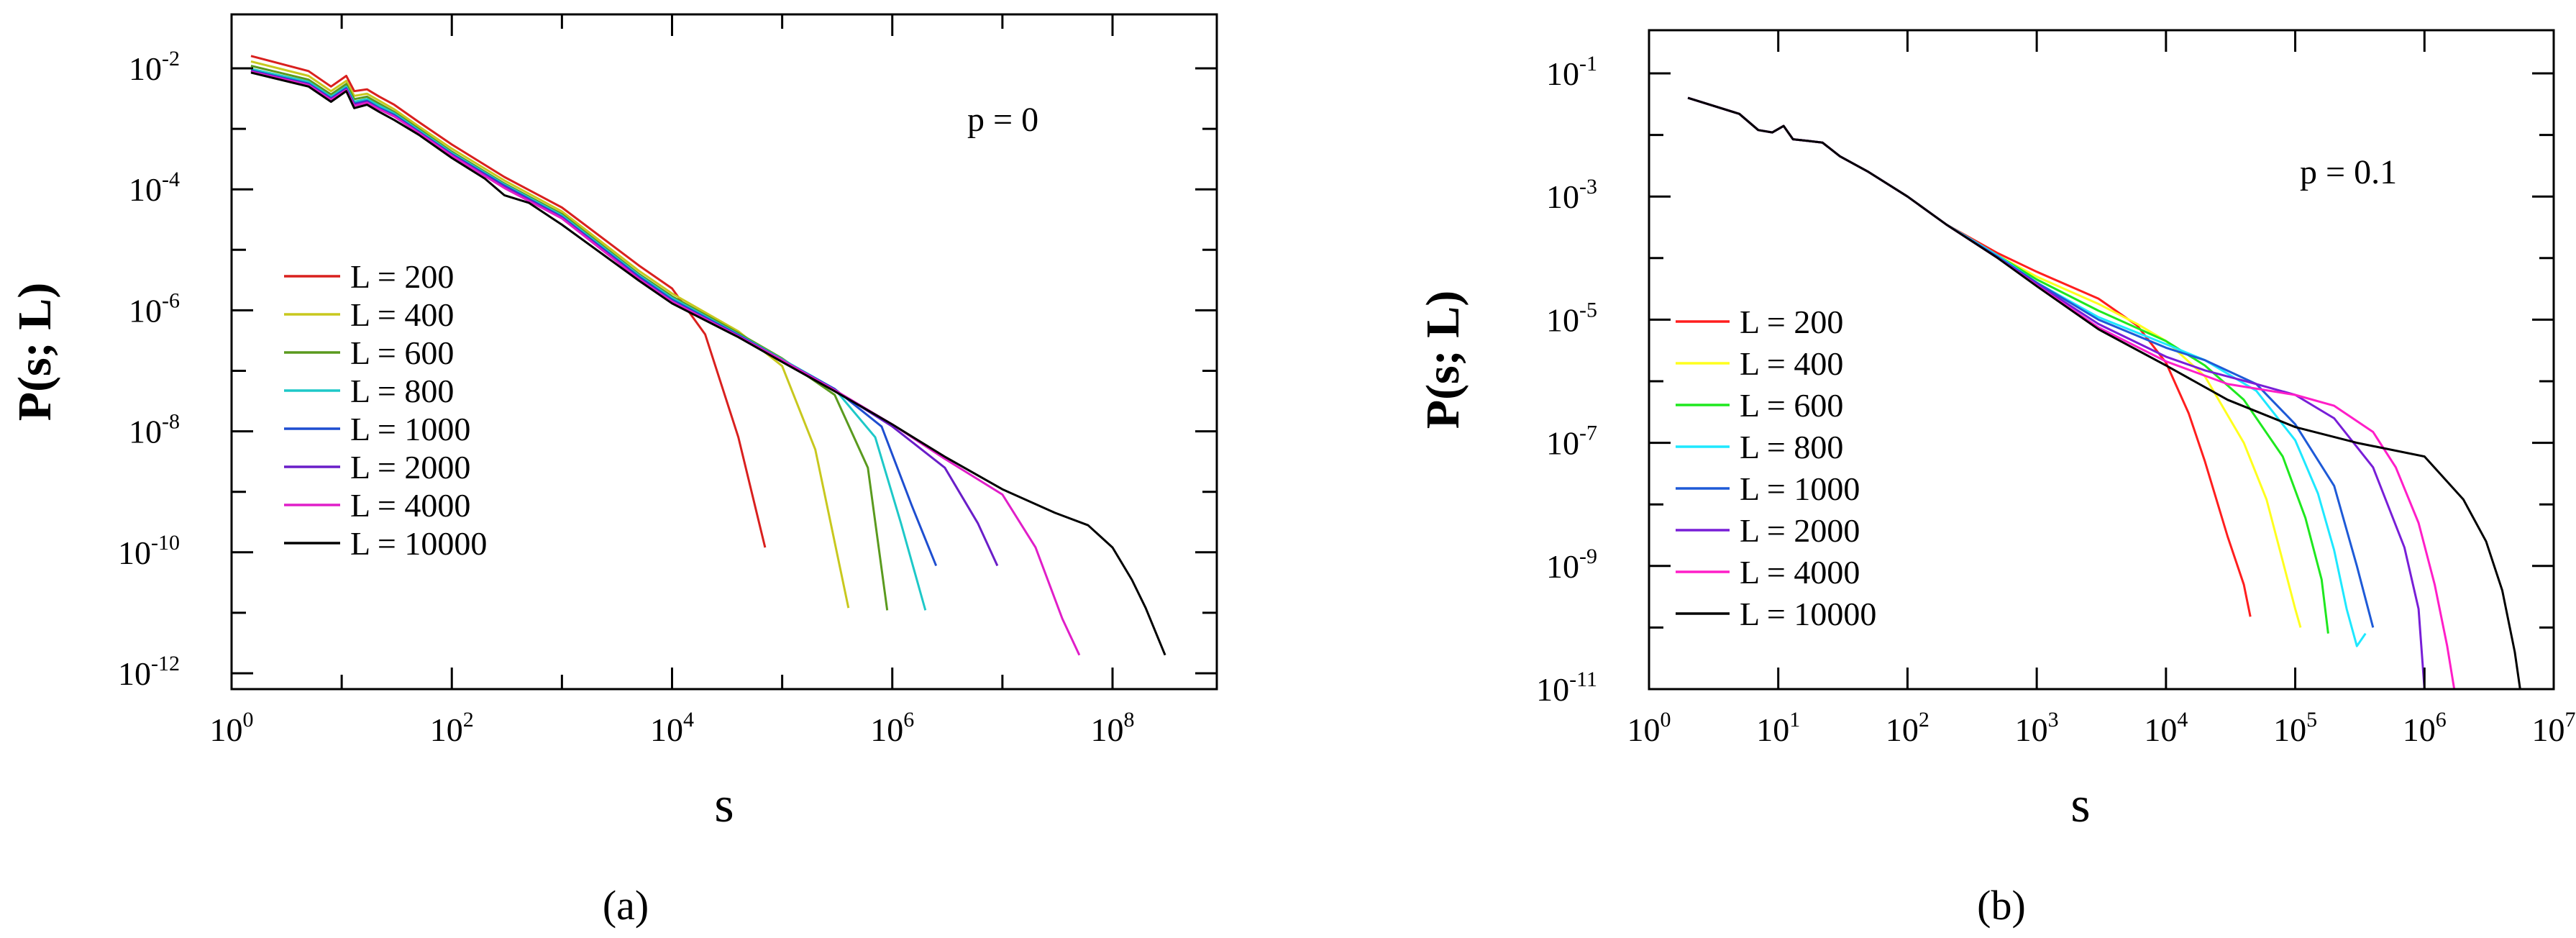 This screenshot has height=938, width=2576. Describe the element at coordinates (1588, 64) in the screenshot. I see `y-tick-exponent: -1` at that location.